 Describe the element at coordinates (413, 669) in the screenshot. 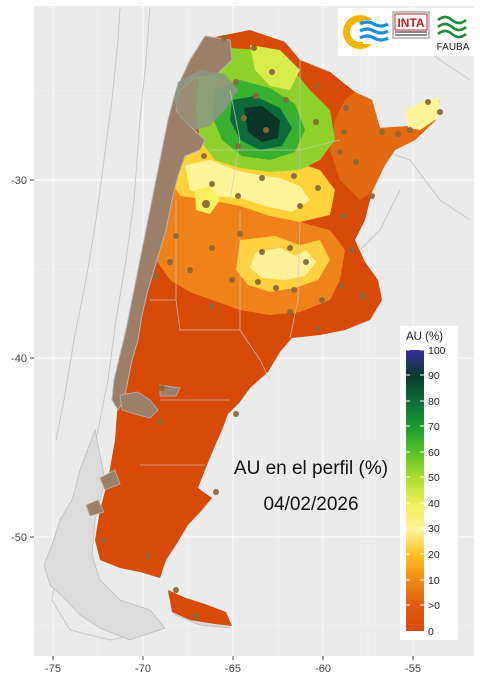

I see `x-tick-label: -55` at that location.